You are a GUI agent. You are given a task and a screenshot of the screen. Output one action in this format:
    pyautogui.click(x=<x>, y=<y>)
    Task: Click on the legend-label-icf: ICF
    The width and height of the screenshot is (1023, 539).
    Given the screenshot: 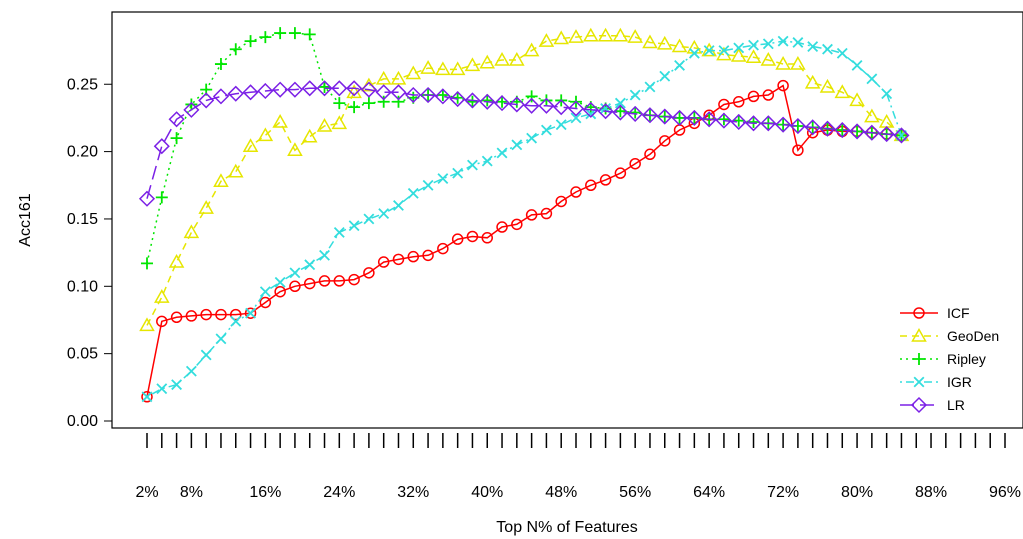 What is the action you would take?
    pyautogui.click(x=958, y=313)
    